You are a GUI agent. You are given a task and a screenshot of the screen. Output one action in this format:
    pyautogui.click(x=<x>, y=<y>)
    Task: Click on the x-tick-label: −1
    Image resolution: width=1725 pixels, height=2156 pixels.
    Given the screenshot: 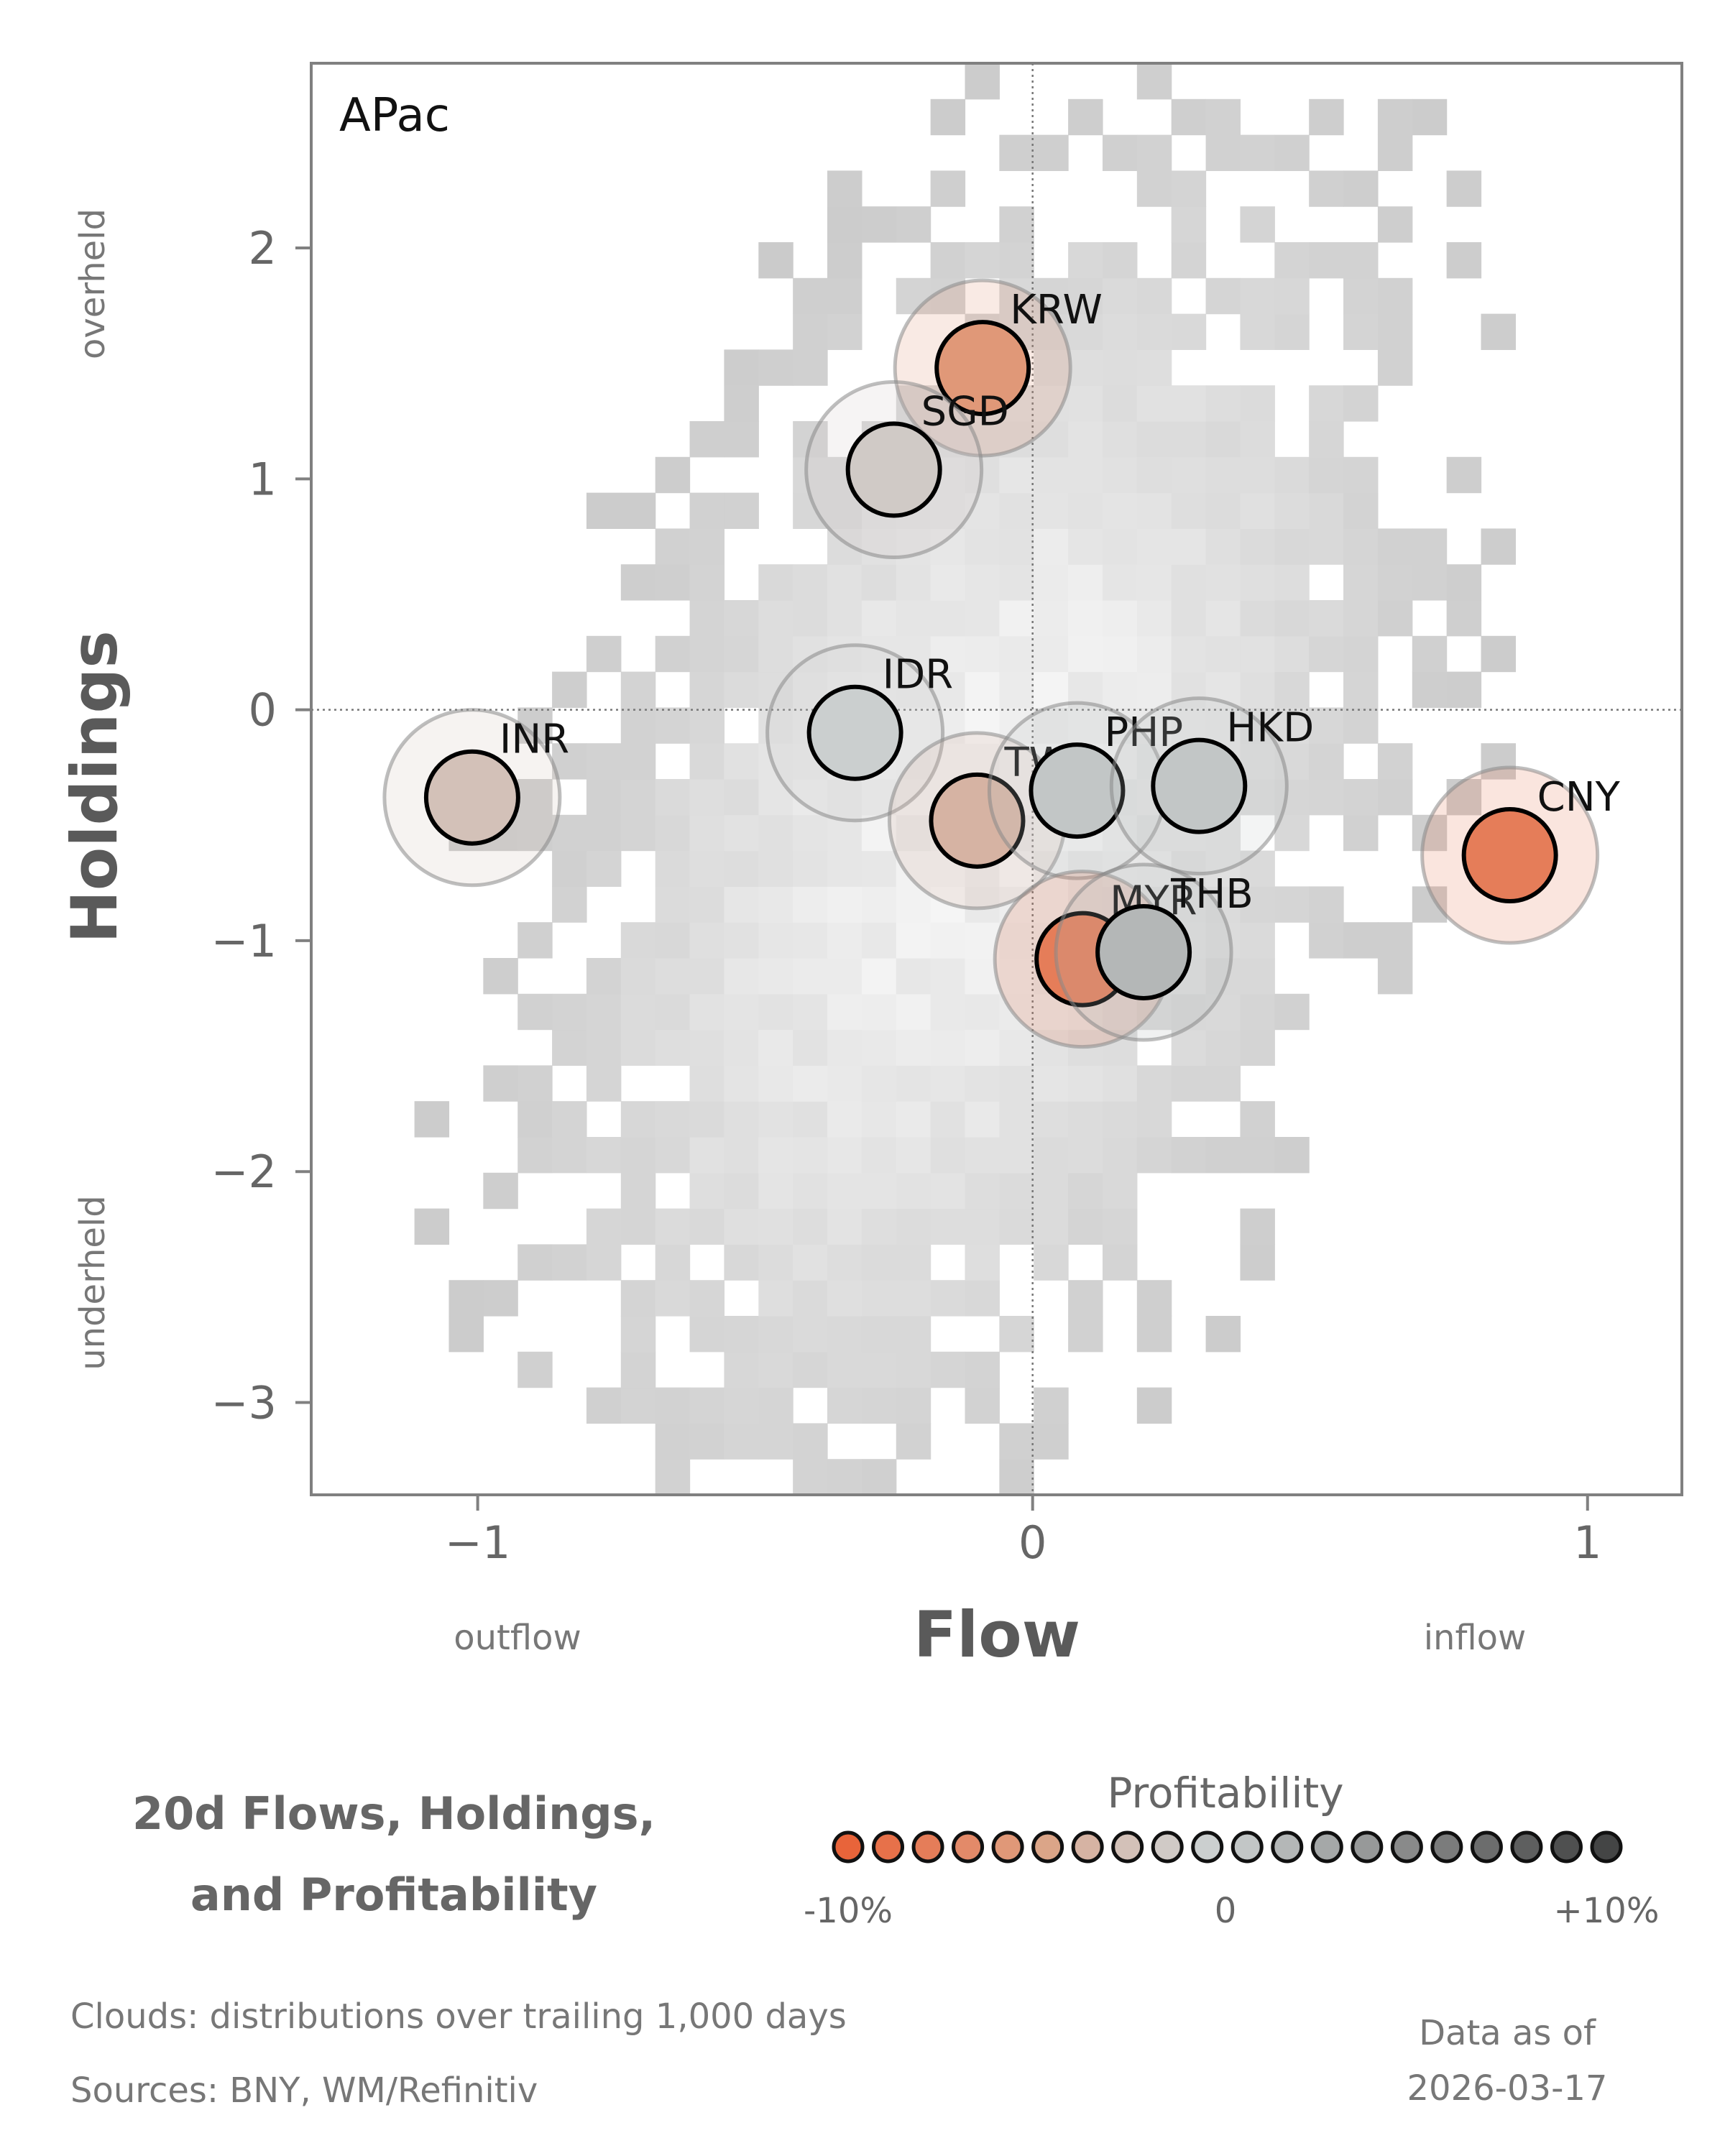 What is the action you would take?
    pyautogui.click(x=477, y=1542)
    